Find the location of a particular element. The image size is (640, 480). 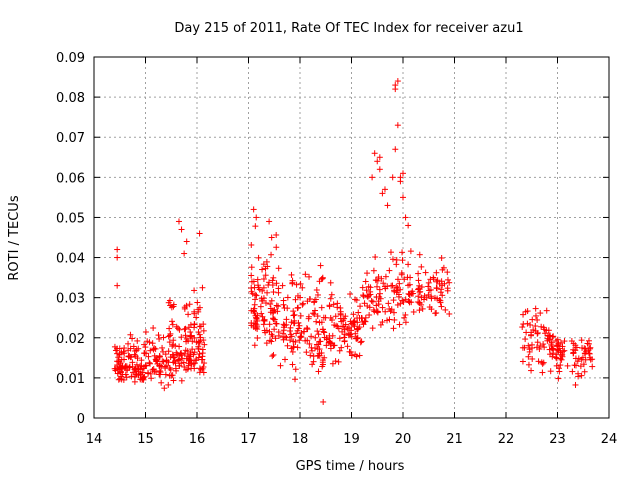

x-tick-label: 17 is located at coordinates (248, 439).